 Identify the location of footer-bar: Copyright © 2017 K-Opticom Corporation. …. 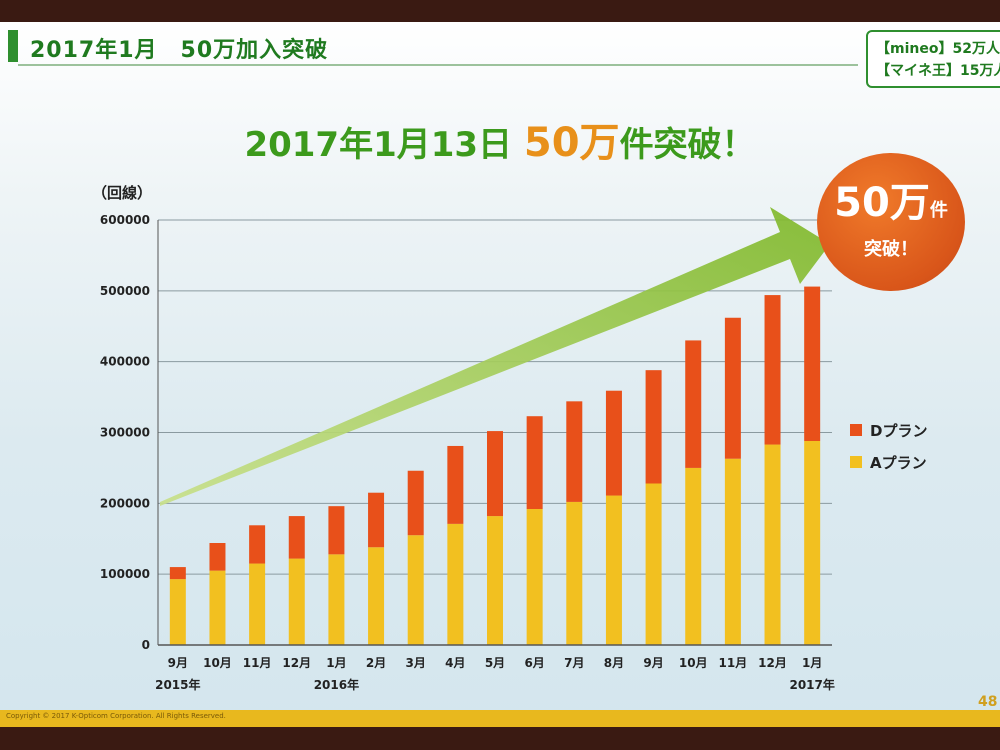
(500, 718).